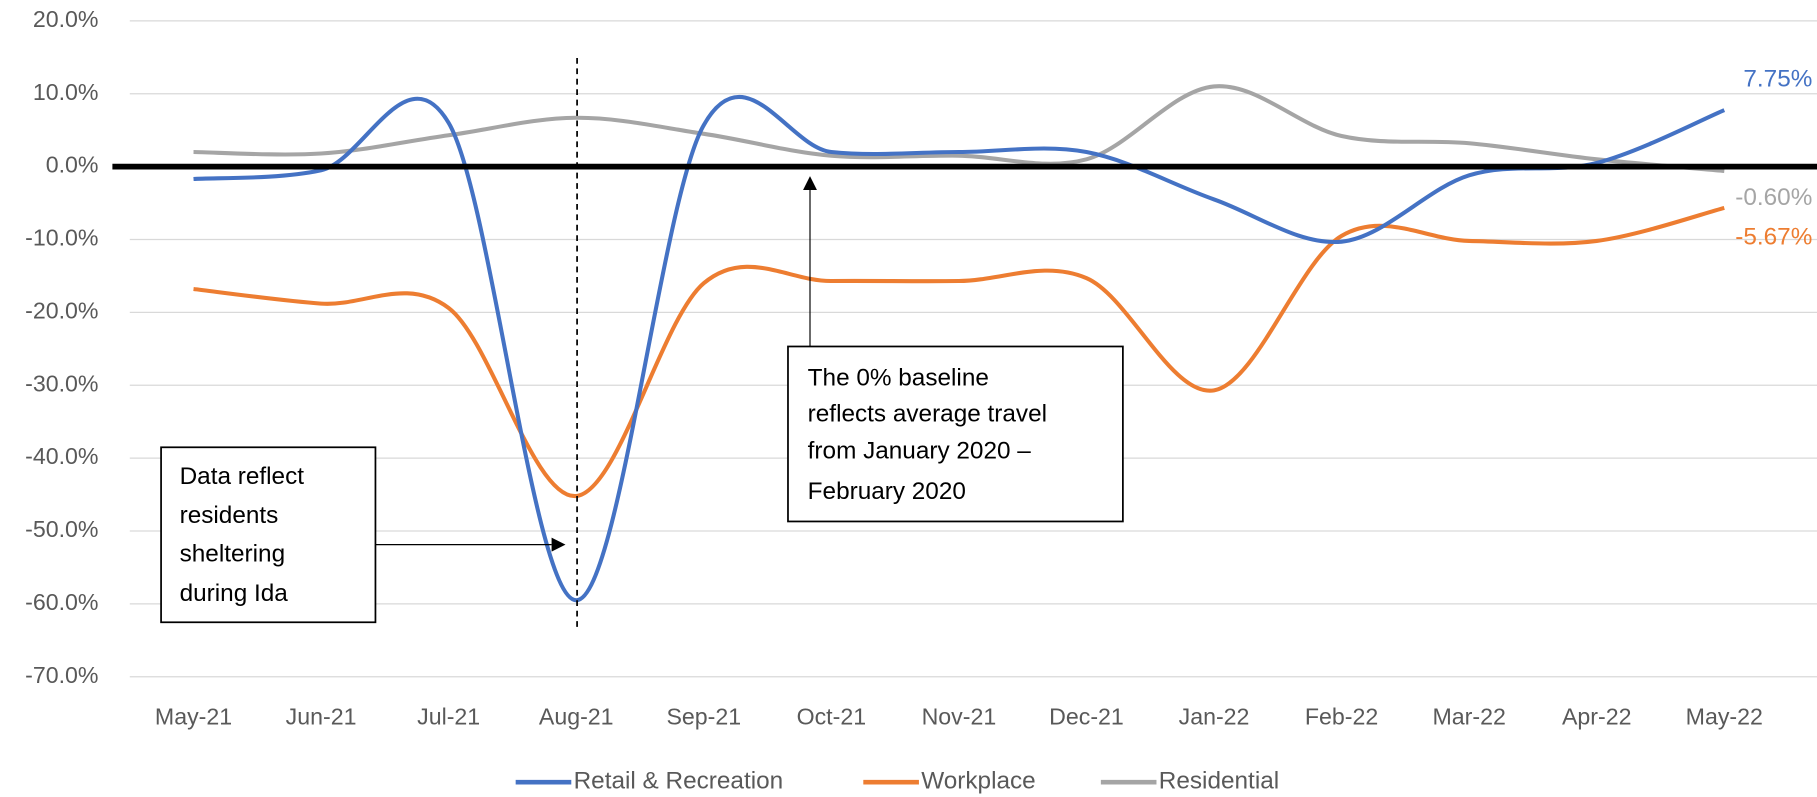  I want to click on callout-text: February 2020, so click(887, 491).